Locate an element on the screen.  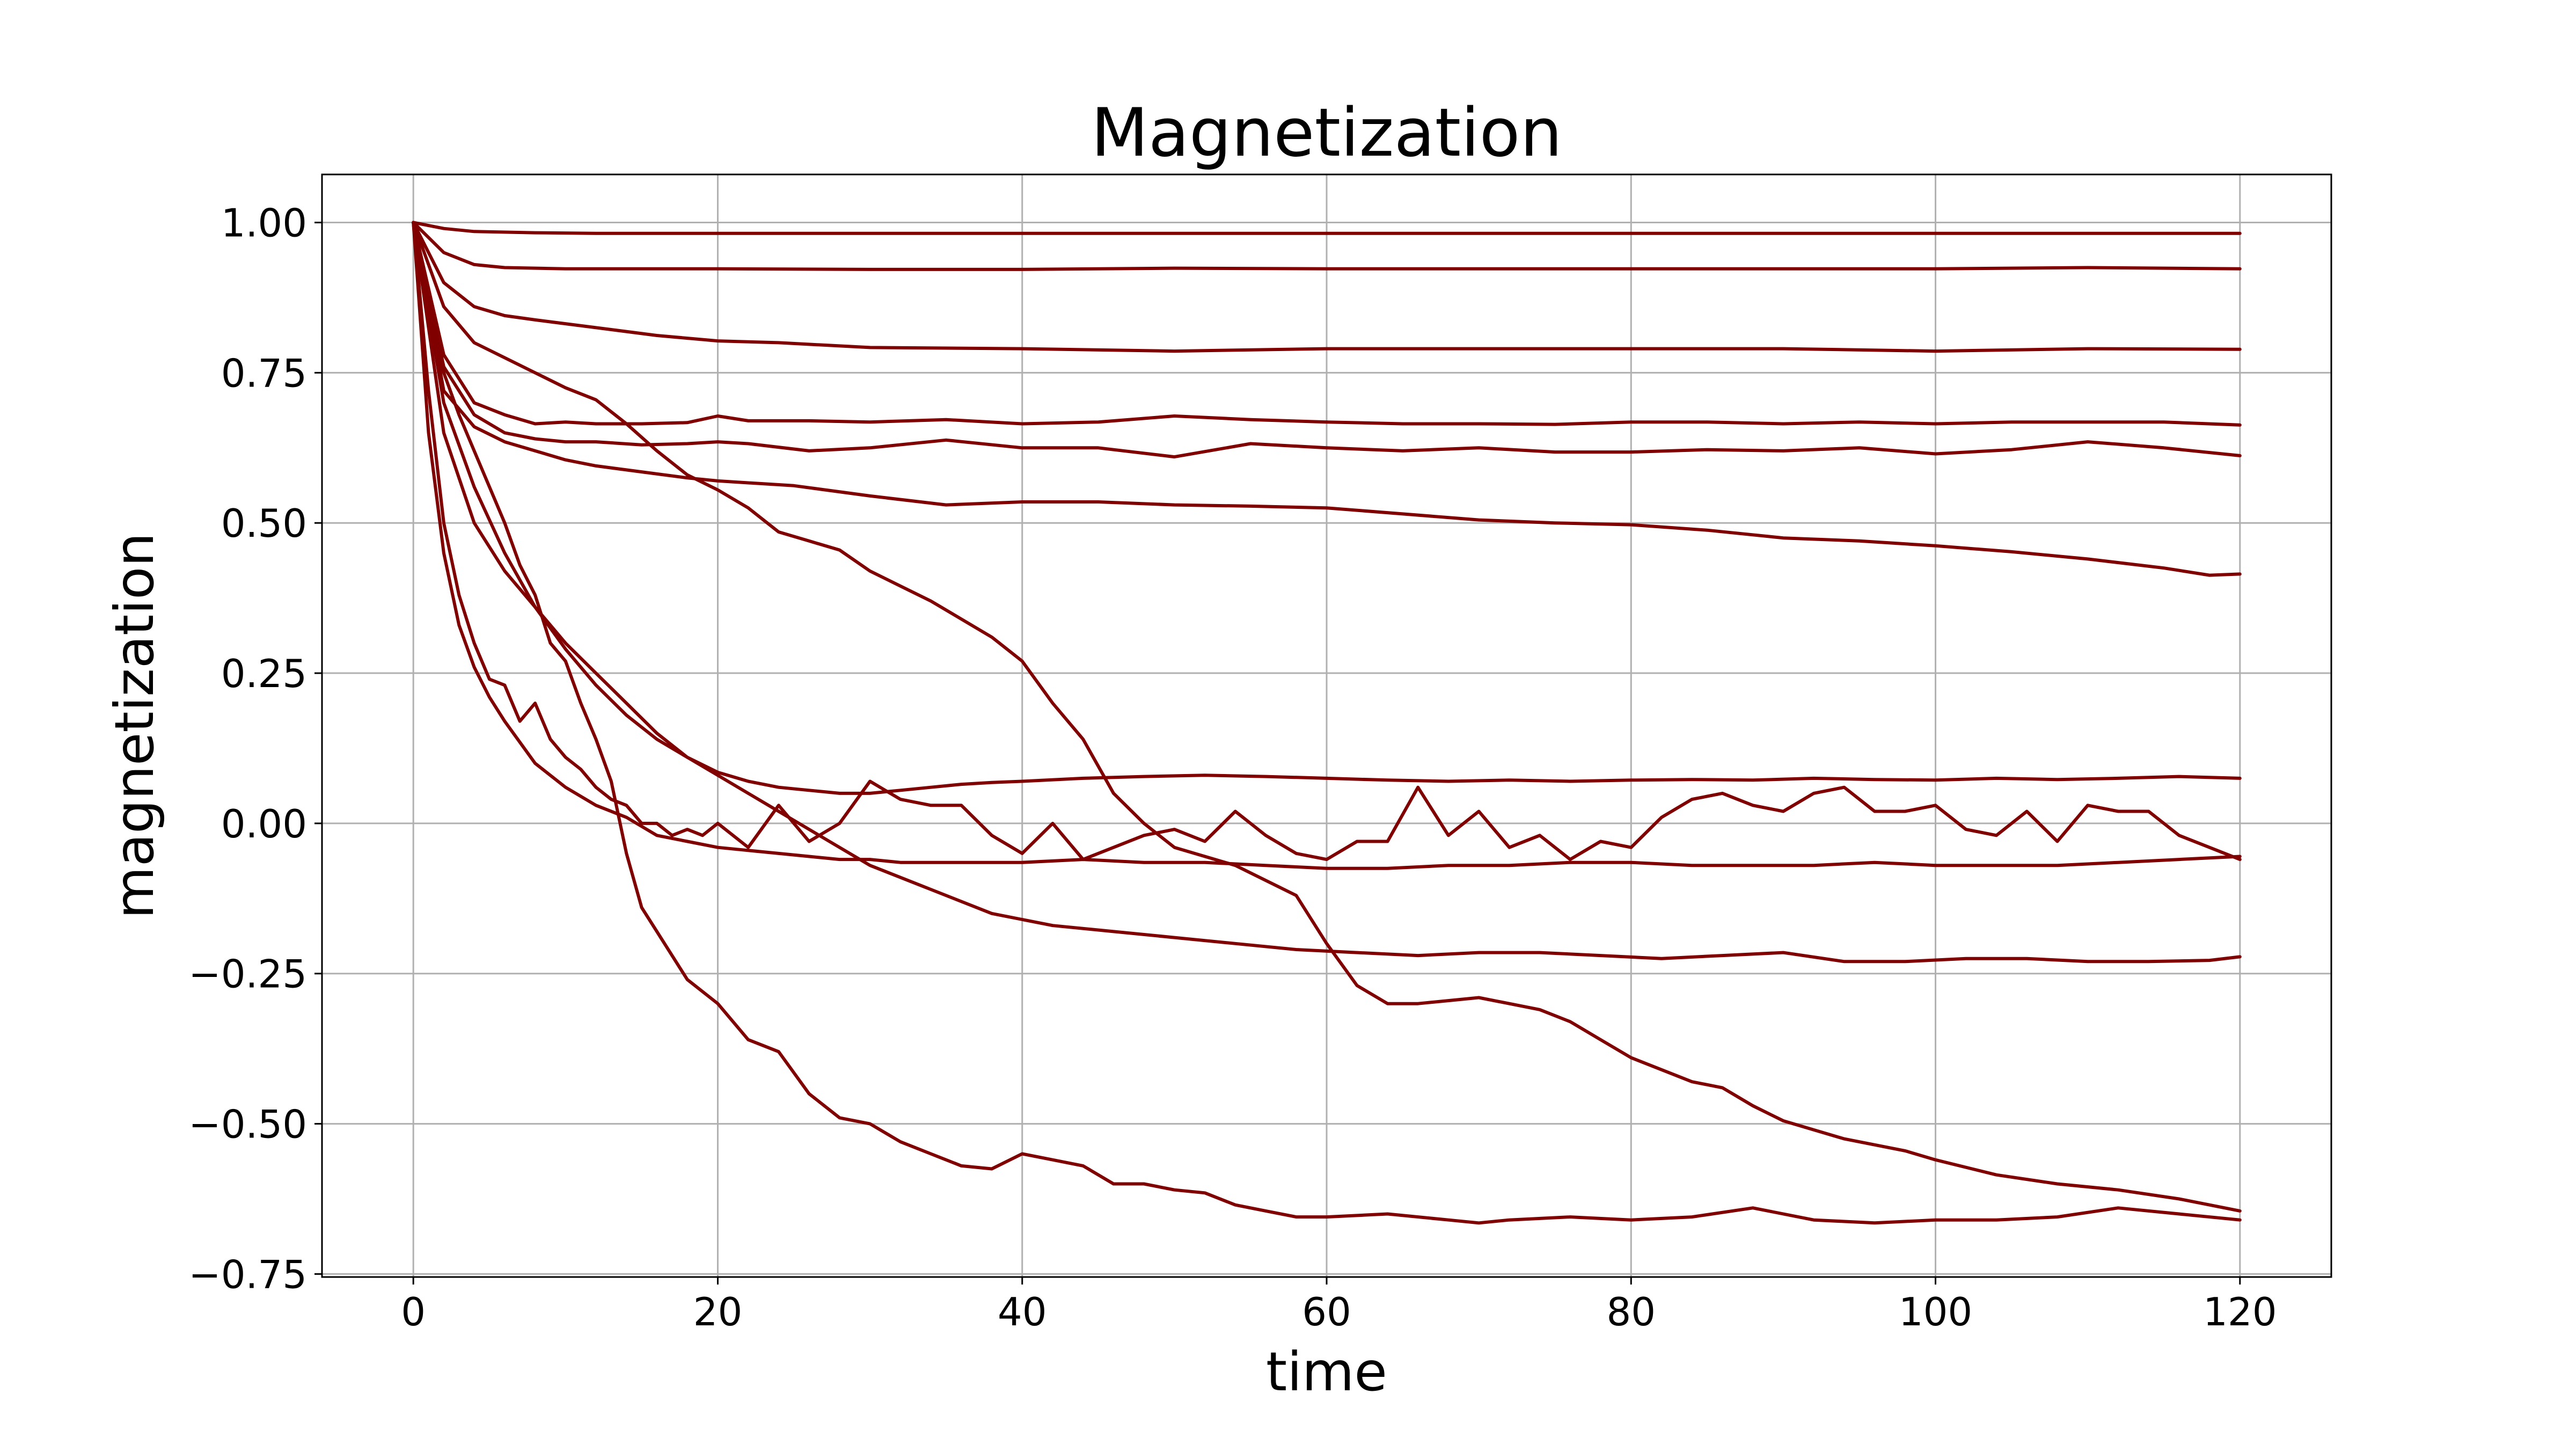
chart-title: Magnetization is located at coordinates (1326, 133).